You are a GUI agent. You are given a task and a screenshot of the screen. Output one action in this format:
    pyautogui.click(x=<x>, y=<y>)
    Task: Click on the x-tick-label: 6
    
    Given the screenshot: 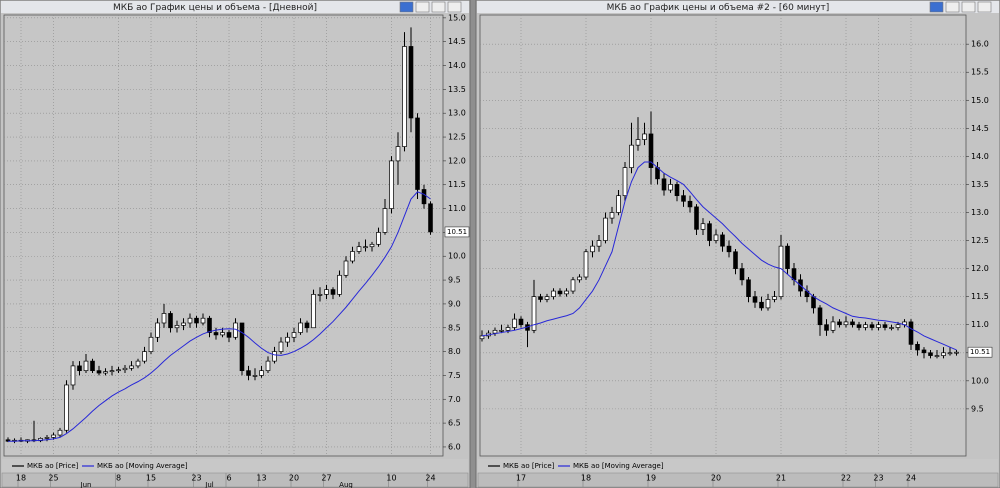 What is the action you would take?
    pyautogui.click(x=228, y=478)
    